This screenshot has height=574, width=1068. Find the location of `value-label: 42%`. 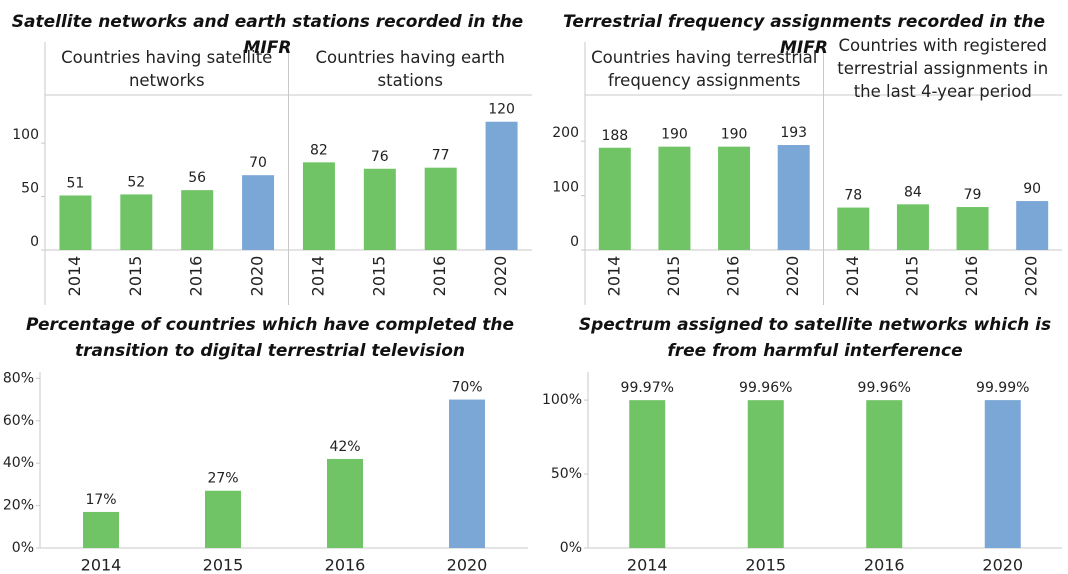

value-label: 42% is located at coordinates (344, 447).